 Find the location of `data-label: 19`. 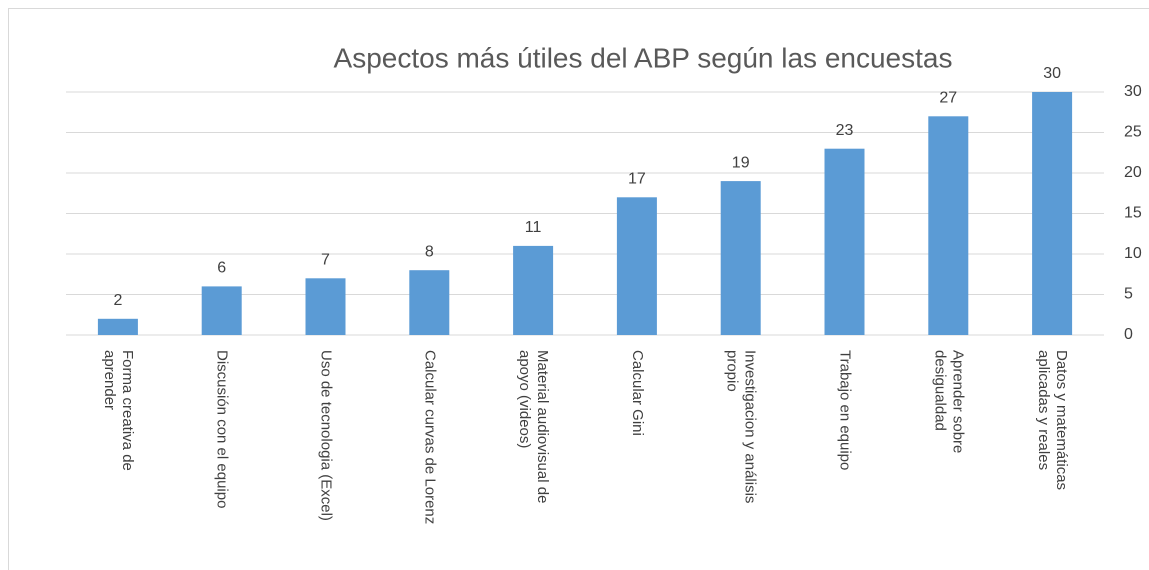

data-label: 19 is located at coordinates (741, 162).